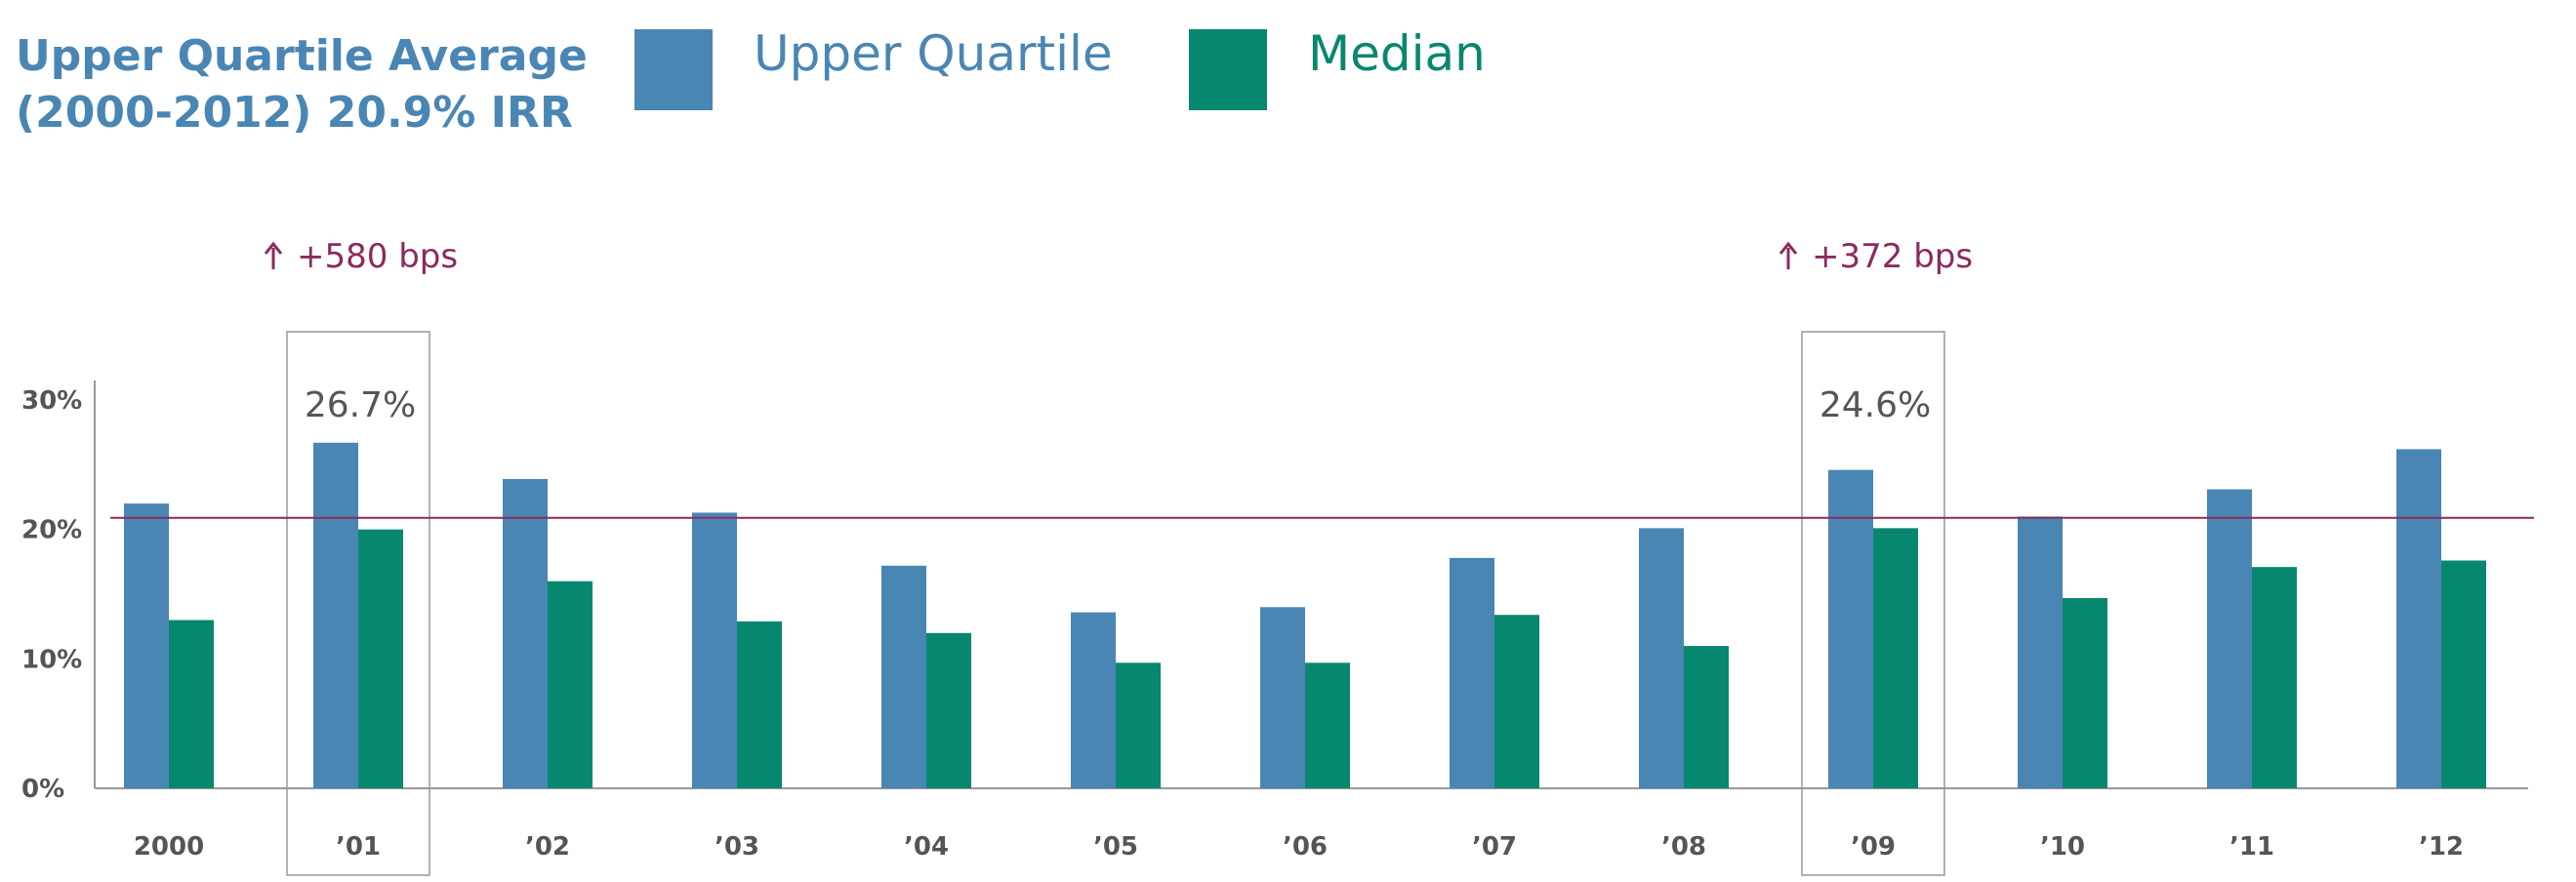 This screenshot has width=2576, height=882. I want to click on x-tick-label: ’04, so click(926, 847).